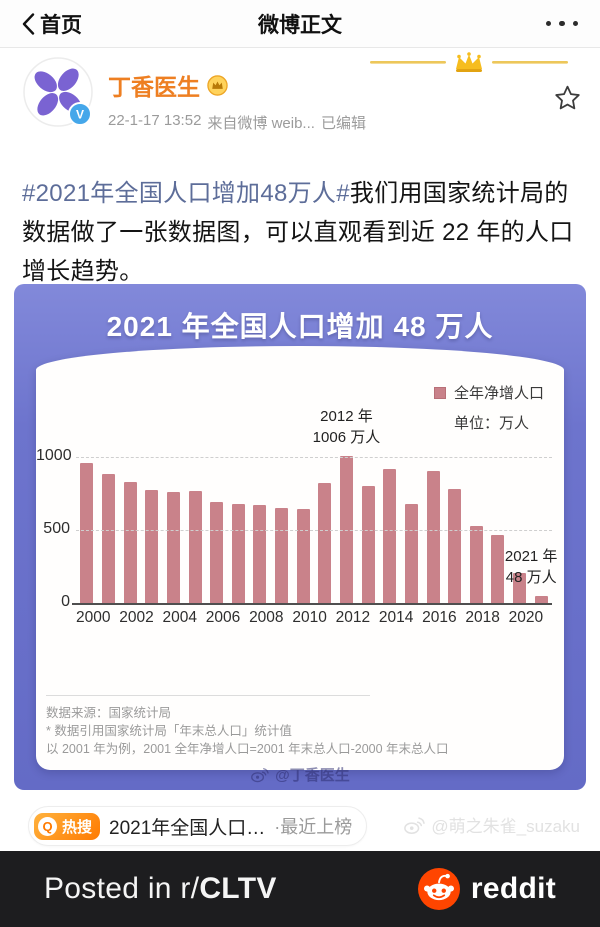 This screenshot has width=600, height=927. What do you see at coordinates (282, 555) in the screenshot?
I see `bar-2009` at bounding box center [282, 555].